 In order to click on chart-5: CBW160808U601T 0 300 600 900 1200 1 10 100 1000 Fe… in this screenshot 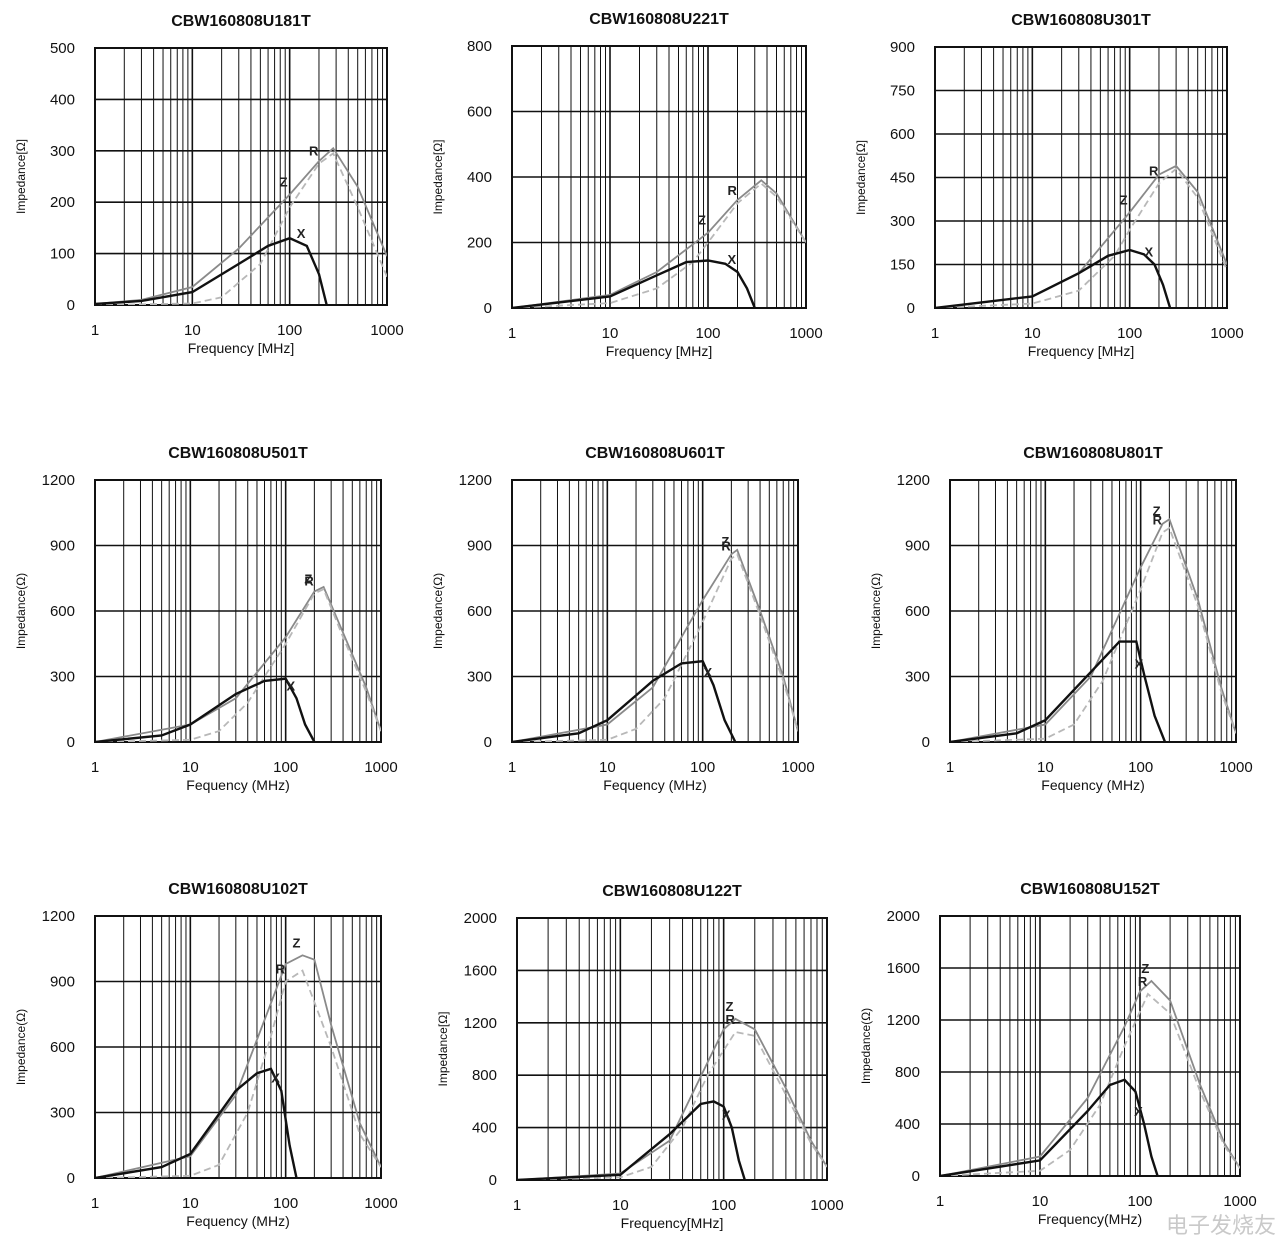, I will do `click(623, 619)`.